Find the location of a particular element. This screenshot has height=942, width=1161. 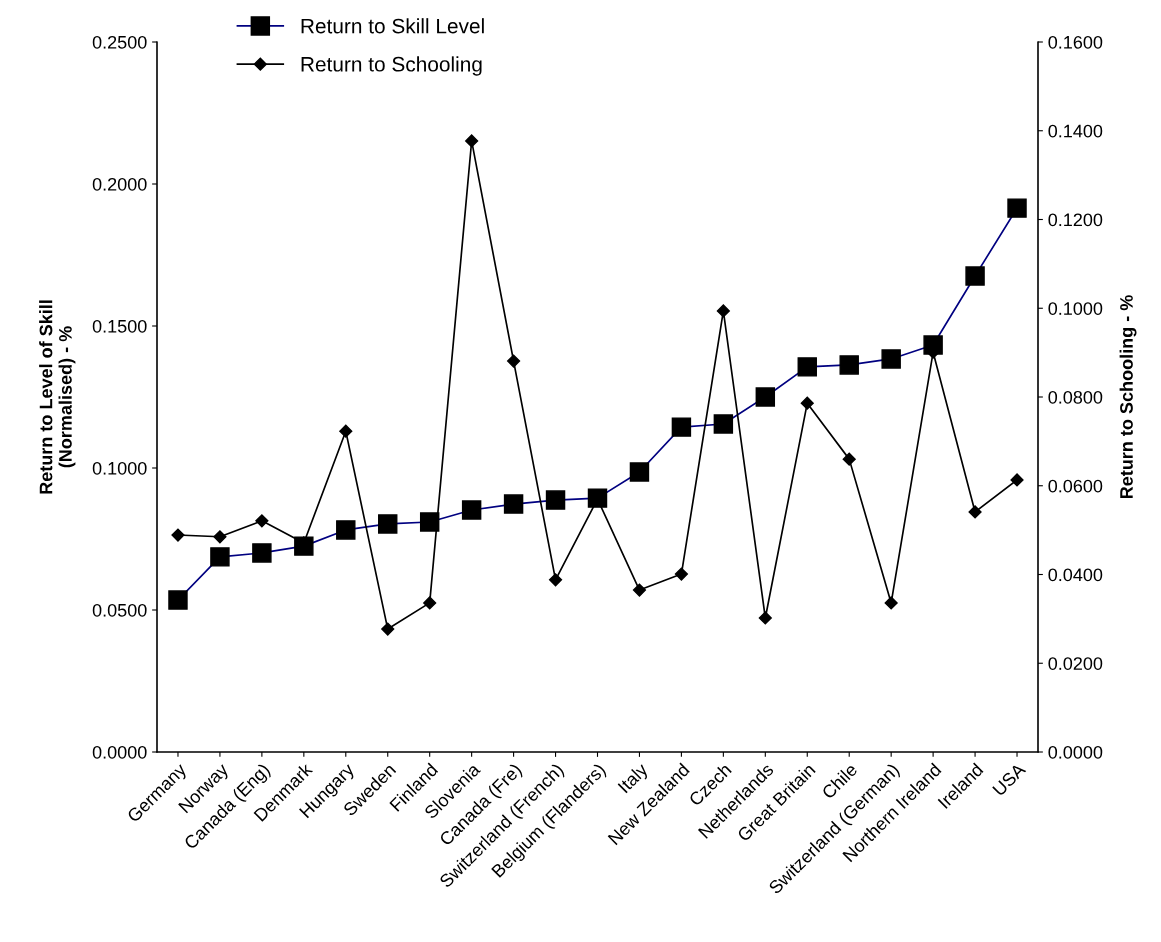

y2-tick-label: 0.0000 is located at coordinates (1075, 752).